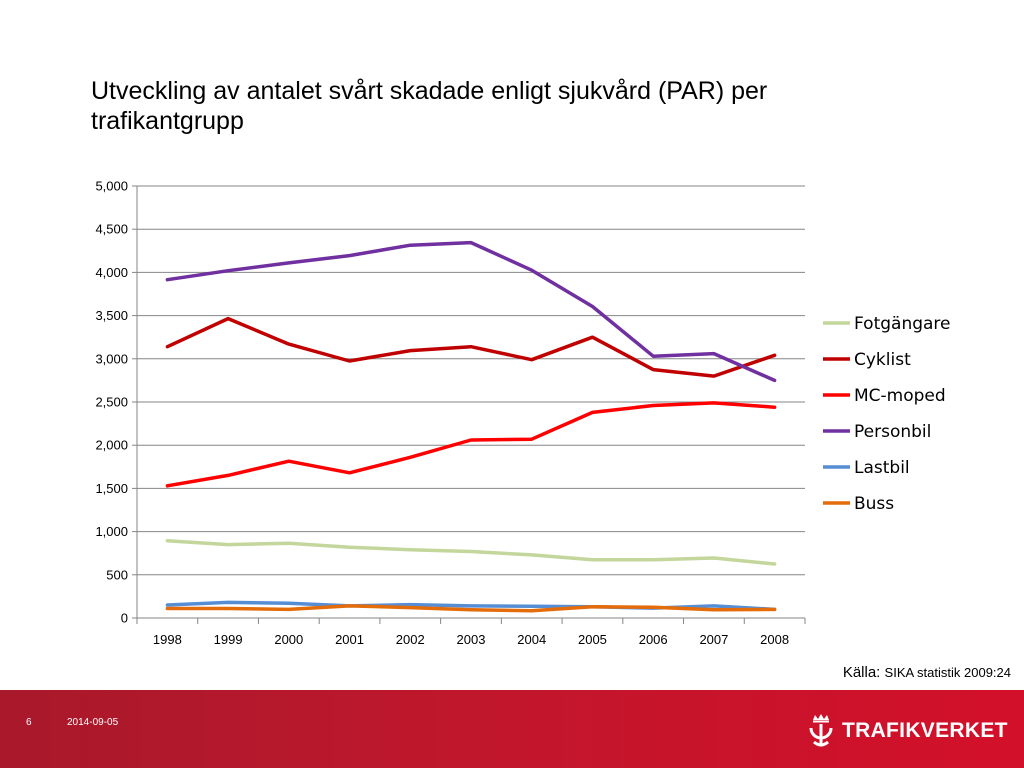 Image resolution: width=1024 pixels, height=768 pixels. Describe the element at coordinates (947, 672) in the screenshot. I see `source-text: SIKA statistik 2009:24` at that location.